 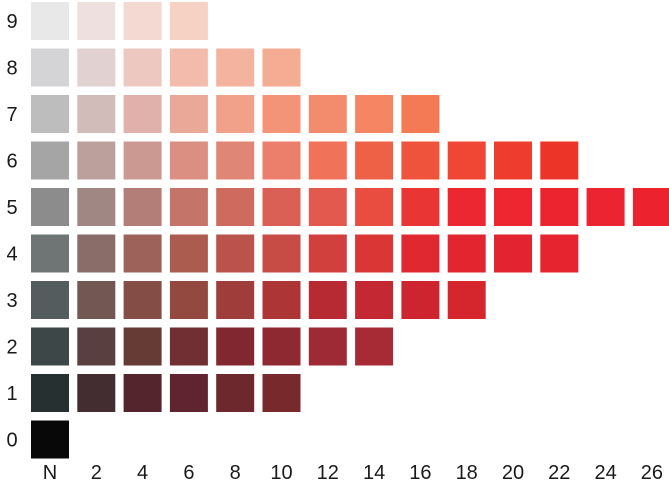 What do you see at coordinates (281, 473) in the screenshot?
I see `x-tick-label: 10` at bounding box center [281, 473].